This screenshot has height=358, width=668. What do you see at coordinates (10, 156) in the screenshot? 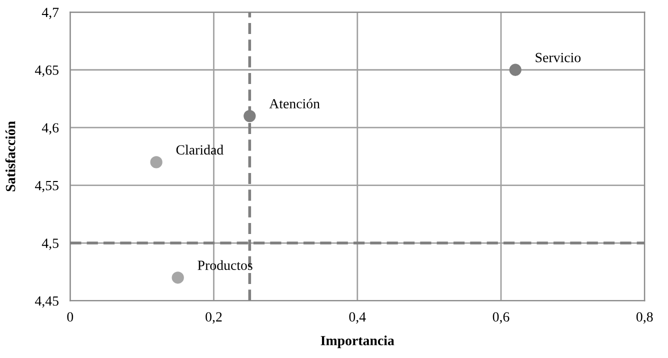
I see `y-axis-title: Satisfacción` at bounding box center [10, 156].